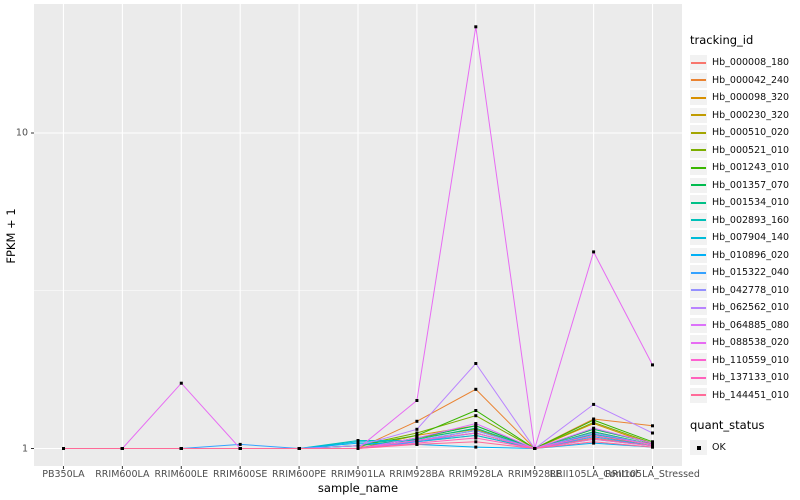 The width and height of the screenshot is (800, 500). Describe the element at coordinates (751, 395) in the screenshot. I see `legend-item-label: Hb_144451_010` at that location.